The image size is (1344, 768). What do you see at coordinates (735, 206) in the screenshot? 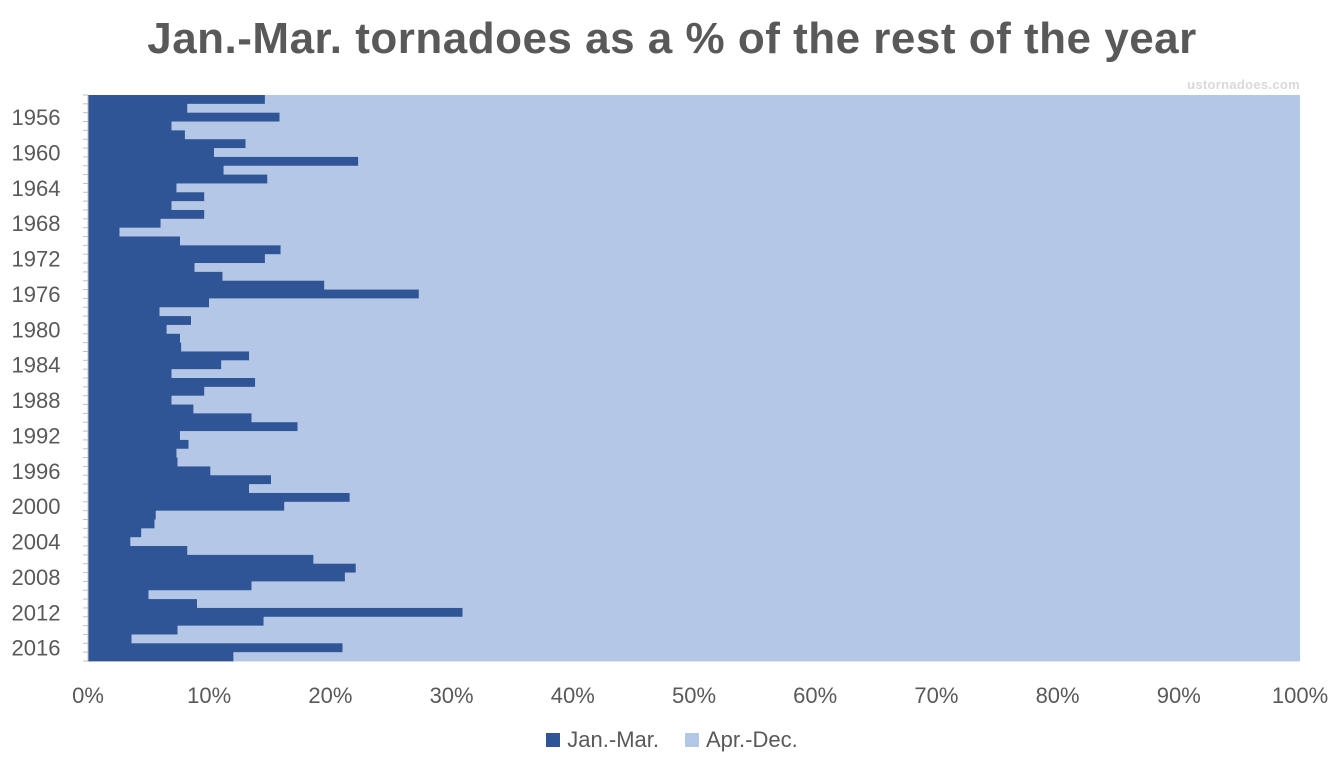
I see `bar-apr-dec-1966` at bounding box center [735, 206].